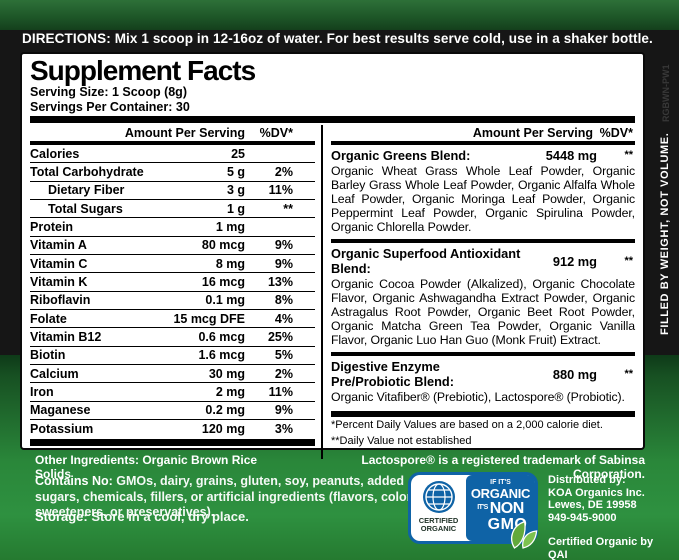 Image resolution: width=679 pixels, height=560 pixels. What do you see at coordinates (172, 356) in the screenshot?
I see `fact-row-biotin: Biotin 1.6 mcg 5%` at bounding box center [172, 356].